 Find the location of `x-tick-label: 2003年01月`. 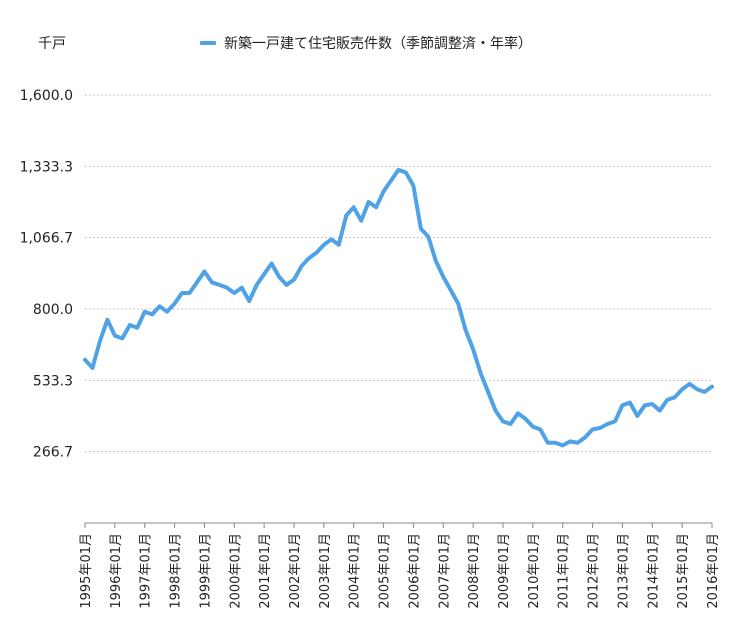

x-tick-label: 2003年01月 is located at coordinates (325, 571).